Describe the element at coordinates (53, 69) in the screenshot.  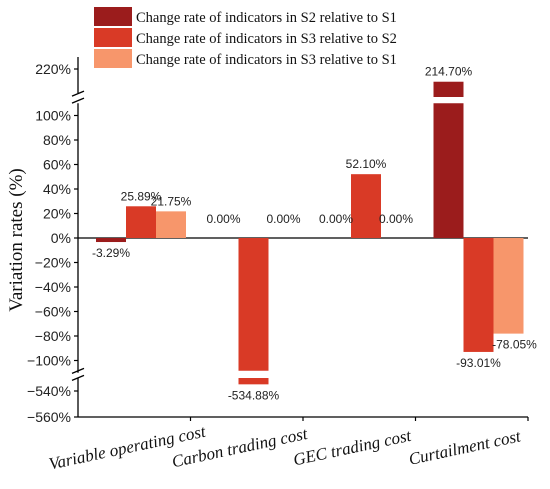
I see `y-tick-label: 220%` at that location.